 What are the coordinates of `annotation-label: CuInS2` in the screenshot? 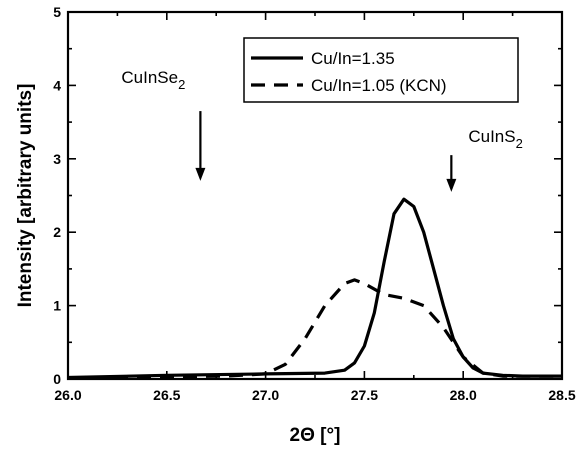 It's located at (495, 139).